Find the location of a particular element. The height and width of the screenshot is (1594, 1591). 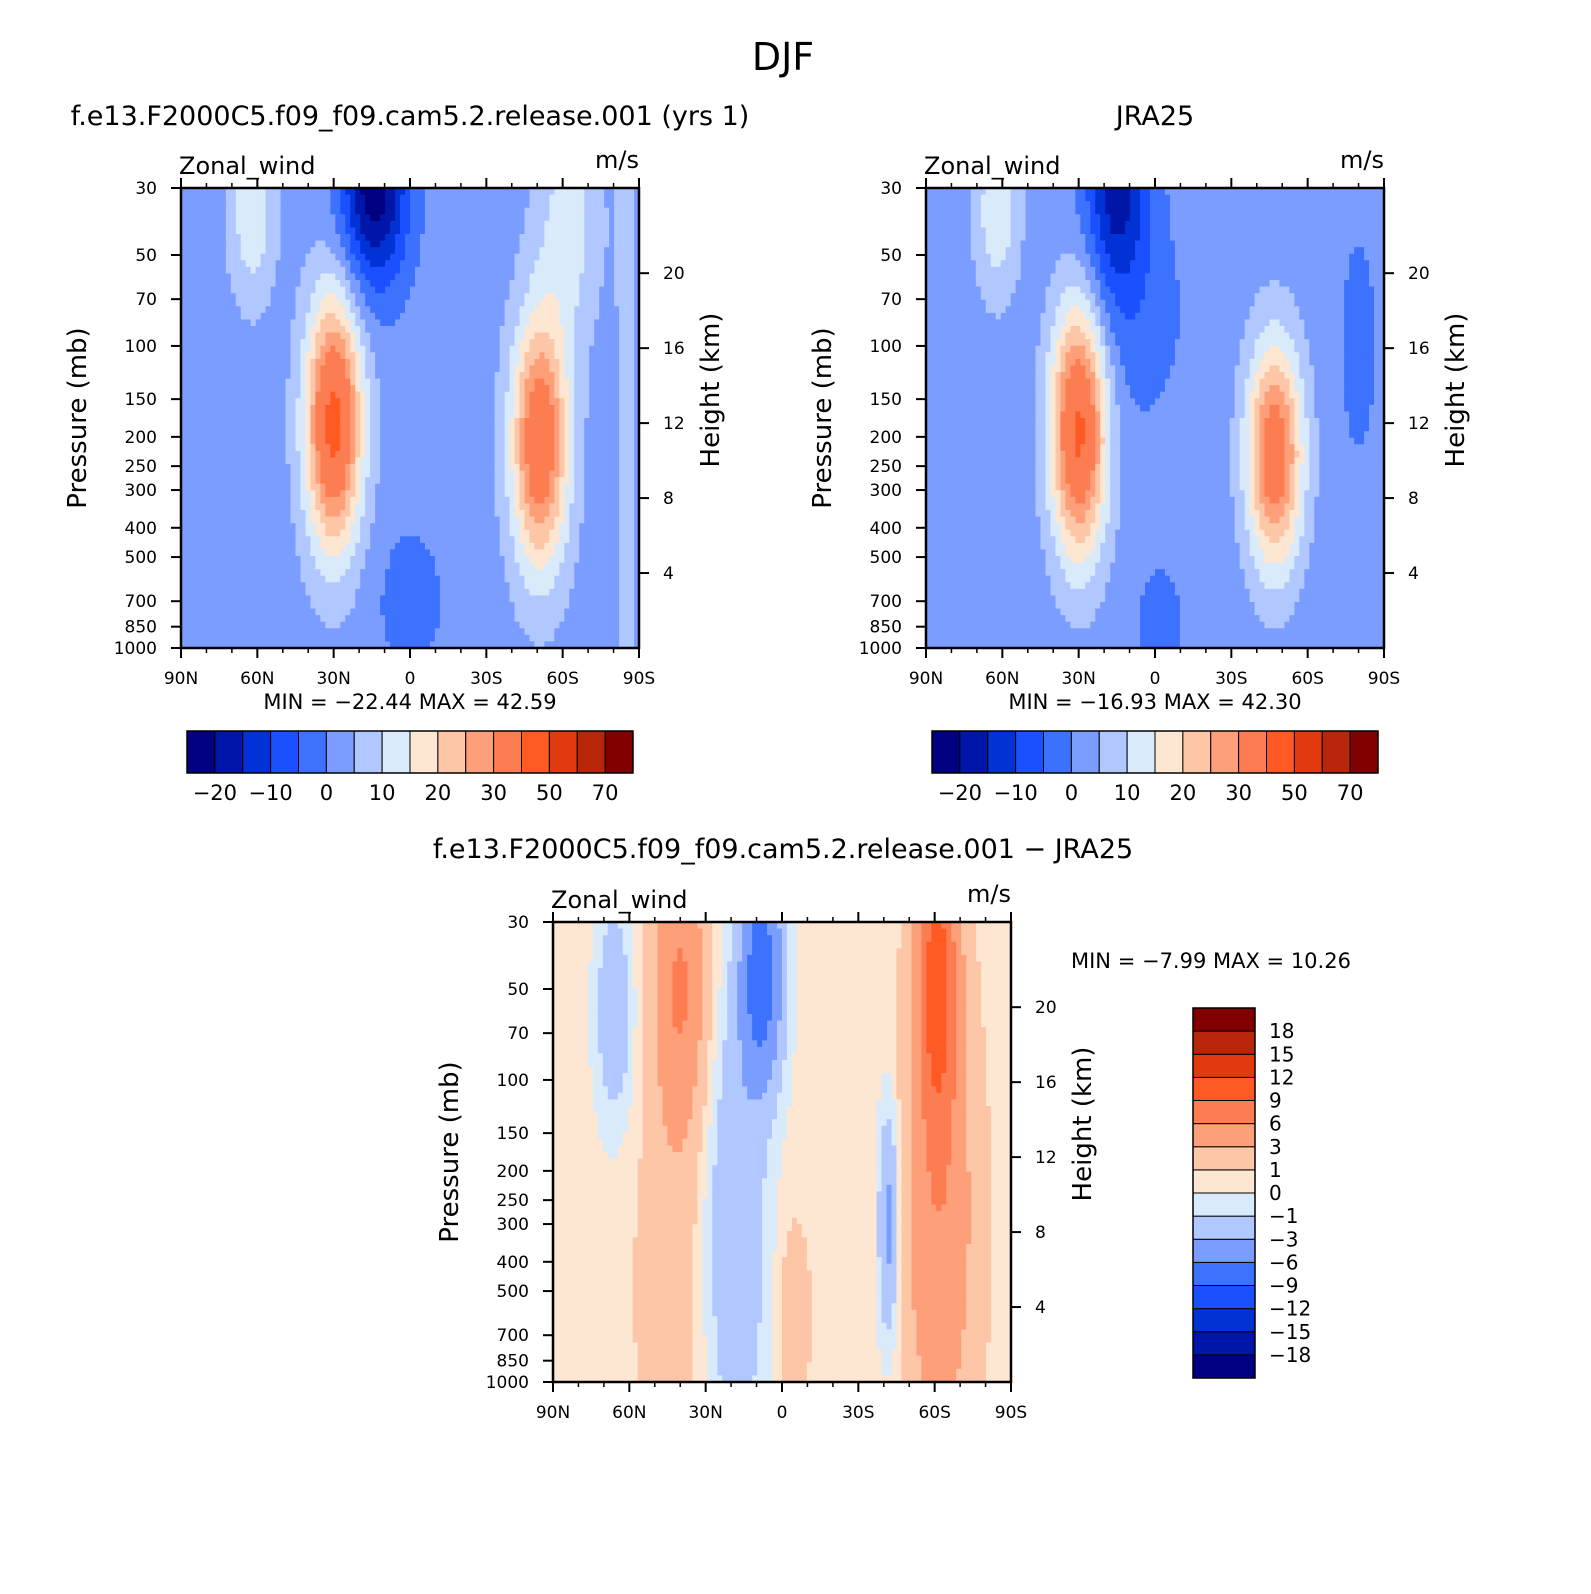

y-tick-label: 30 is located at coordinates (891, 189).